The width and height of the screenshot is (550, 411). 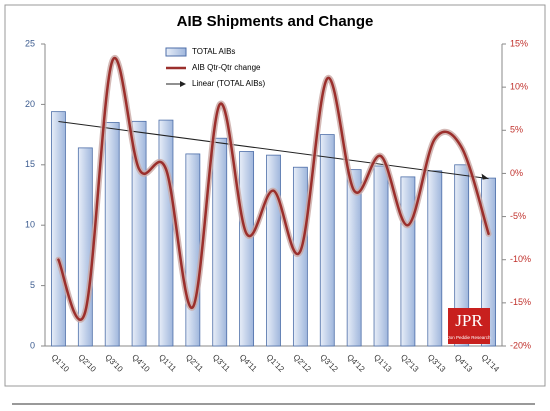 I want to click on chart-title: AIB Shipments and Change, so click(x=275, y=21).